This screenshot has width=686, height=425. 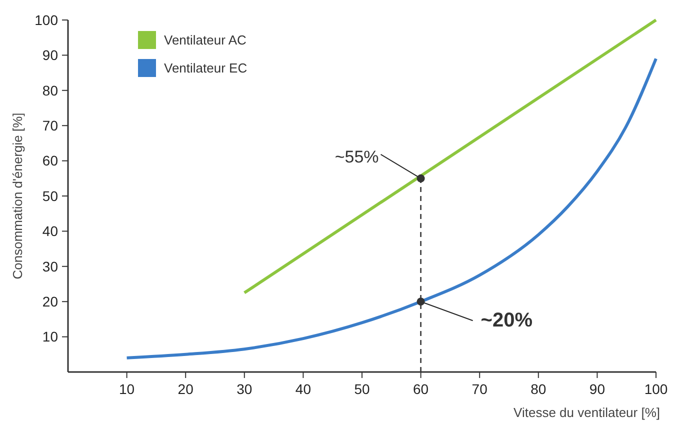 I want to click on y-tick-label: 50, so click(x=50, y=196).